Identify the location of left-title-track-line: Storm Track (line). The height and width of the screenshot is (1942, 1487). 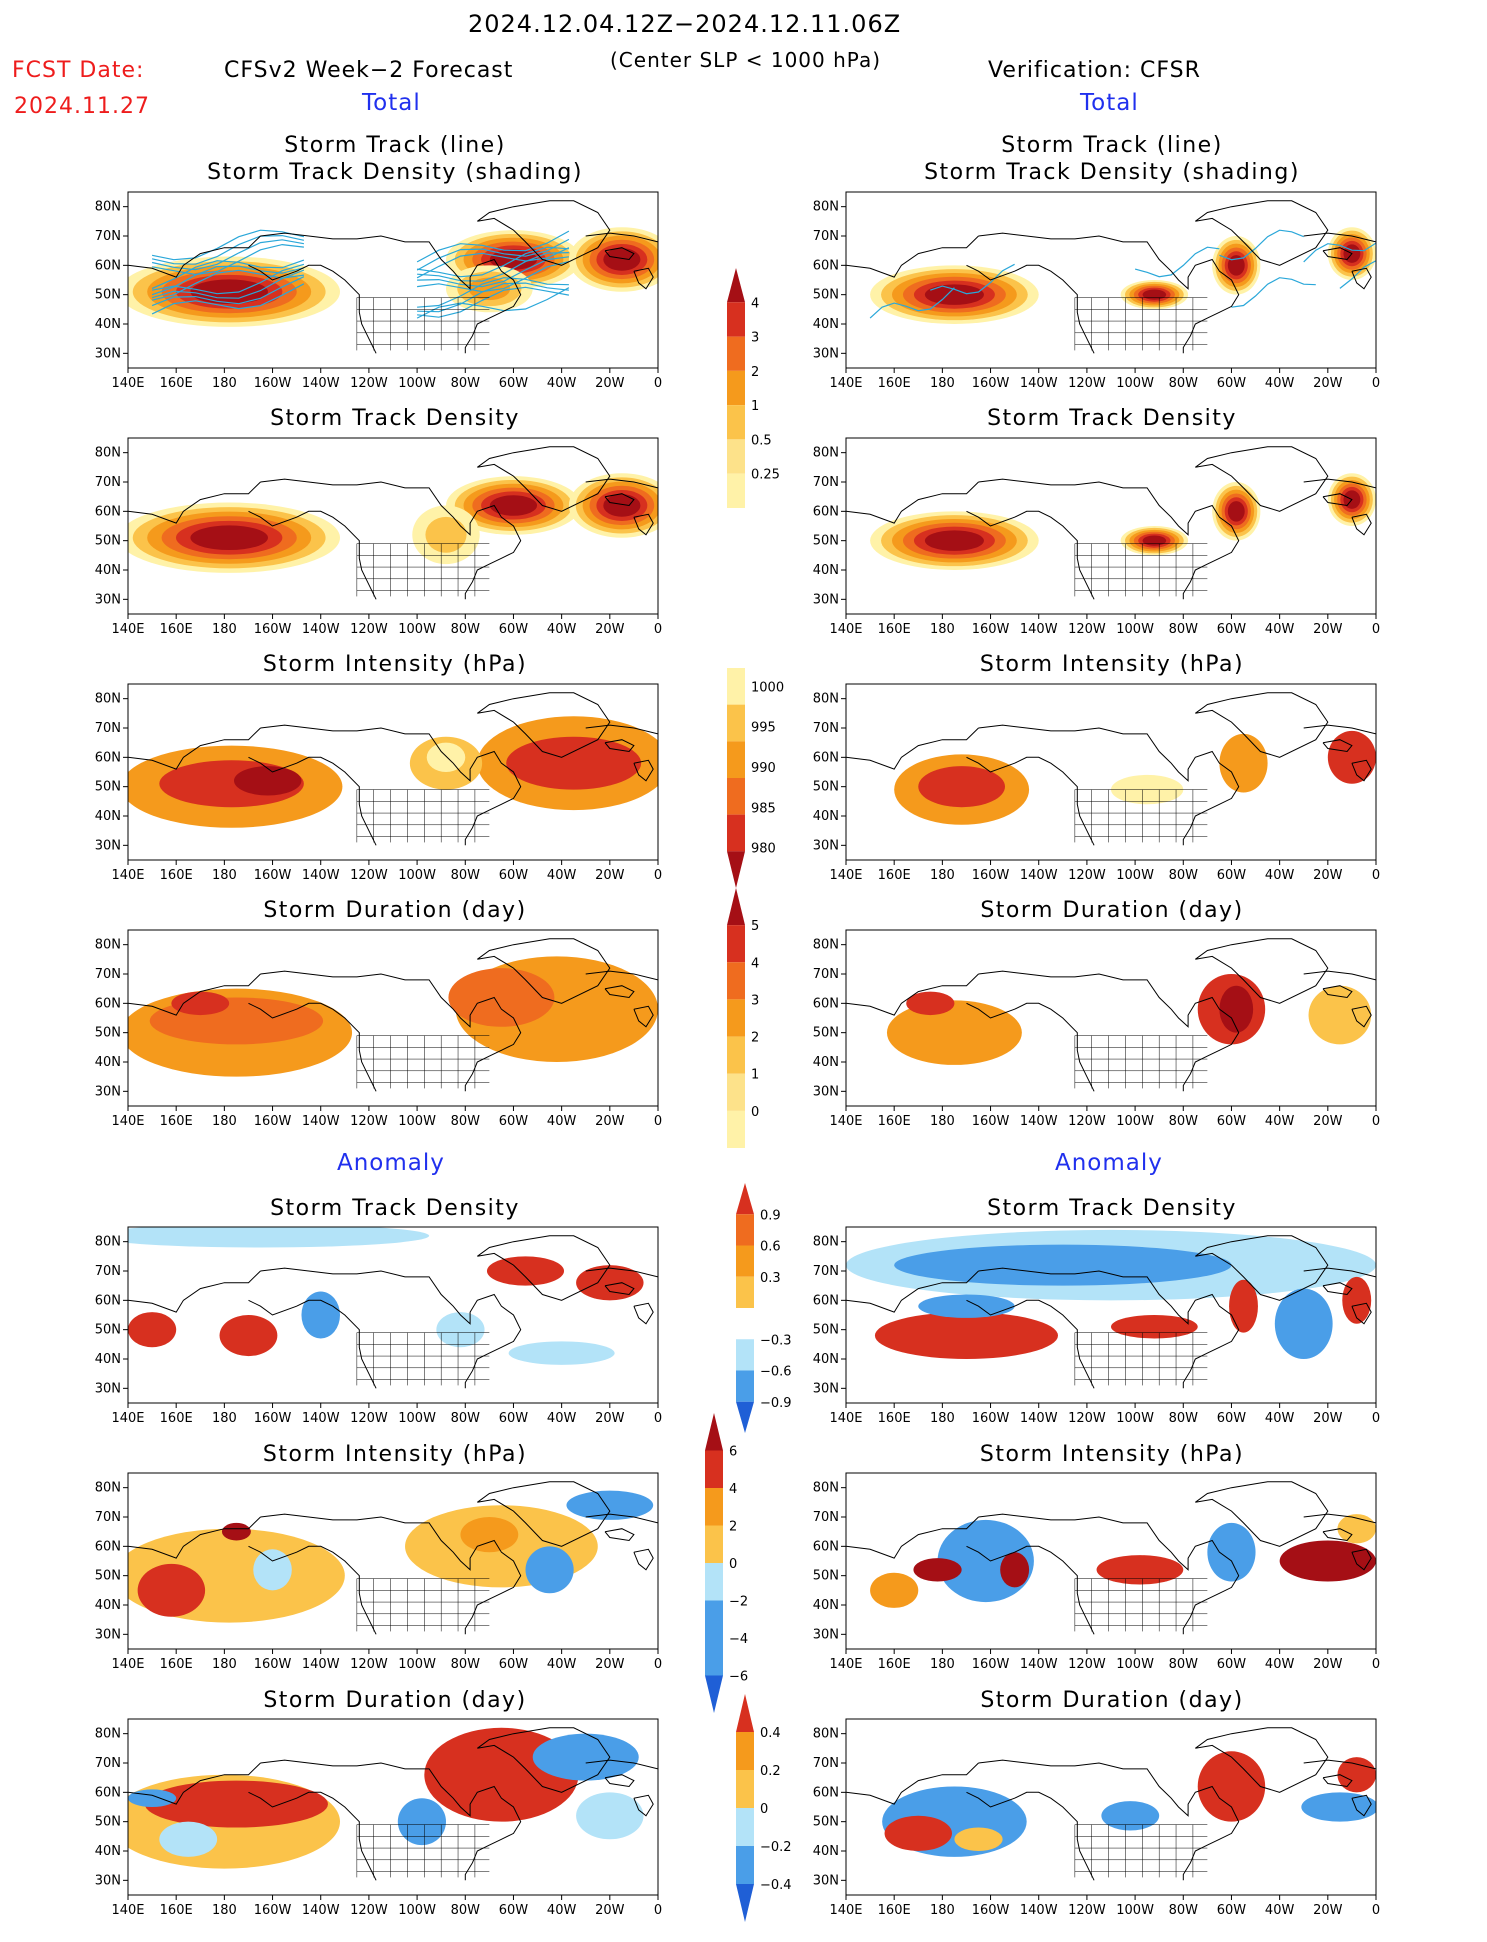
(395, 145).